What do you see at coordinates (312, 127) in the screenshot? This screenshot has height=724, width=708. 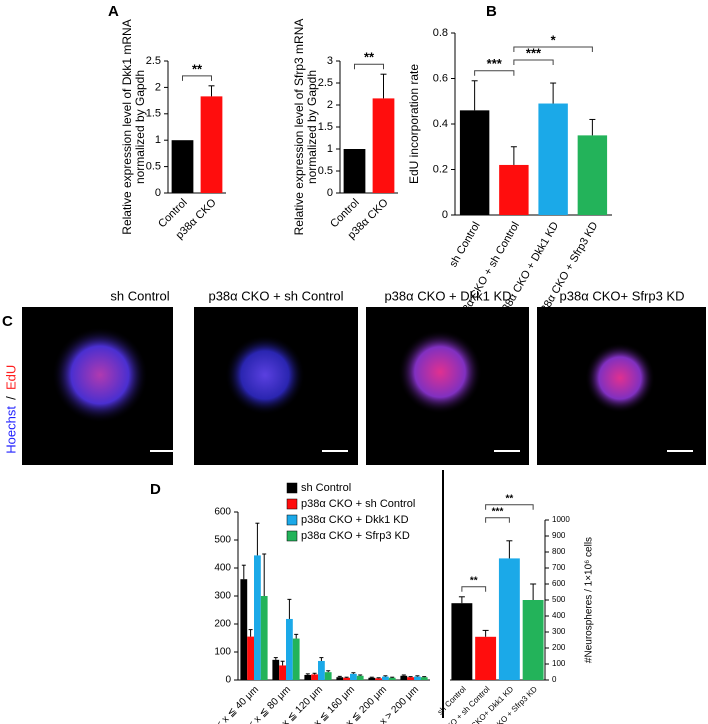 I see `y-axis-label: normalized by Gapdh` at bounding box center [312, 127].